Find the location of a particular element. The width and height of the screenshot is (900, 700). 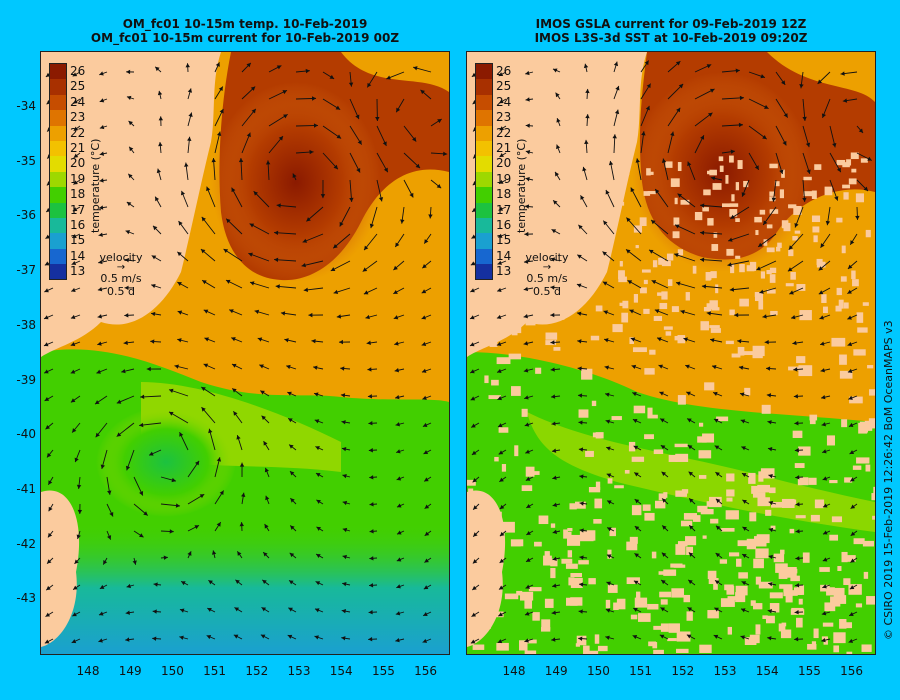

colorbar-tick-label: 19 is located at coordinates (504, 178).